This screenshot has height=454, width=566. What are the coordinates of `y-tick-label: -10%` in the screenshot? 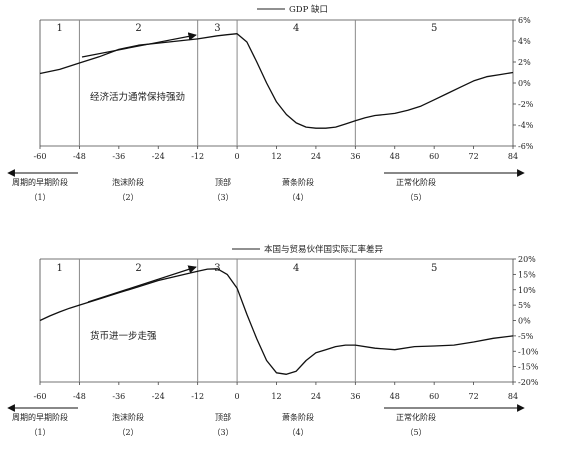 It's located at (528, 351).